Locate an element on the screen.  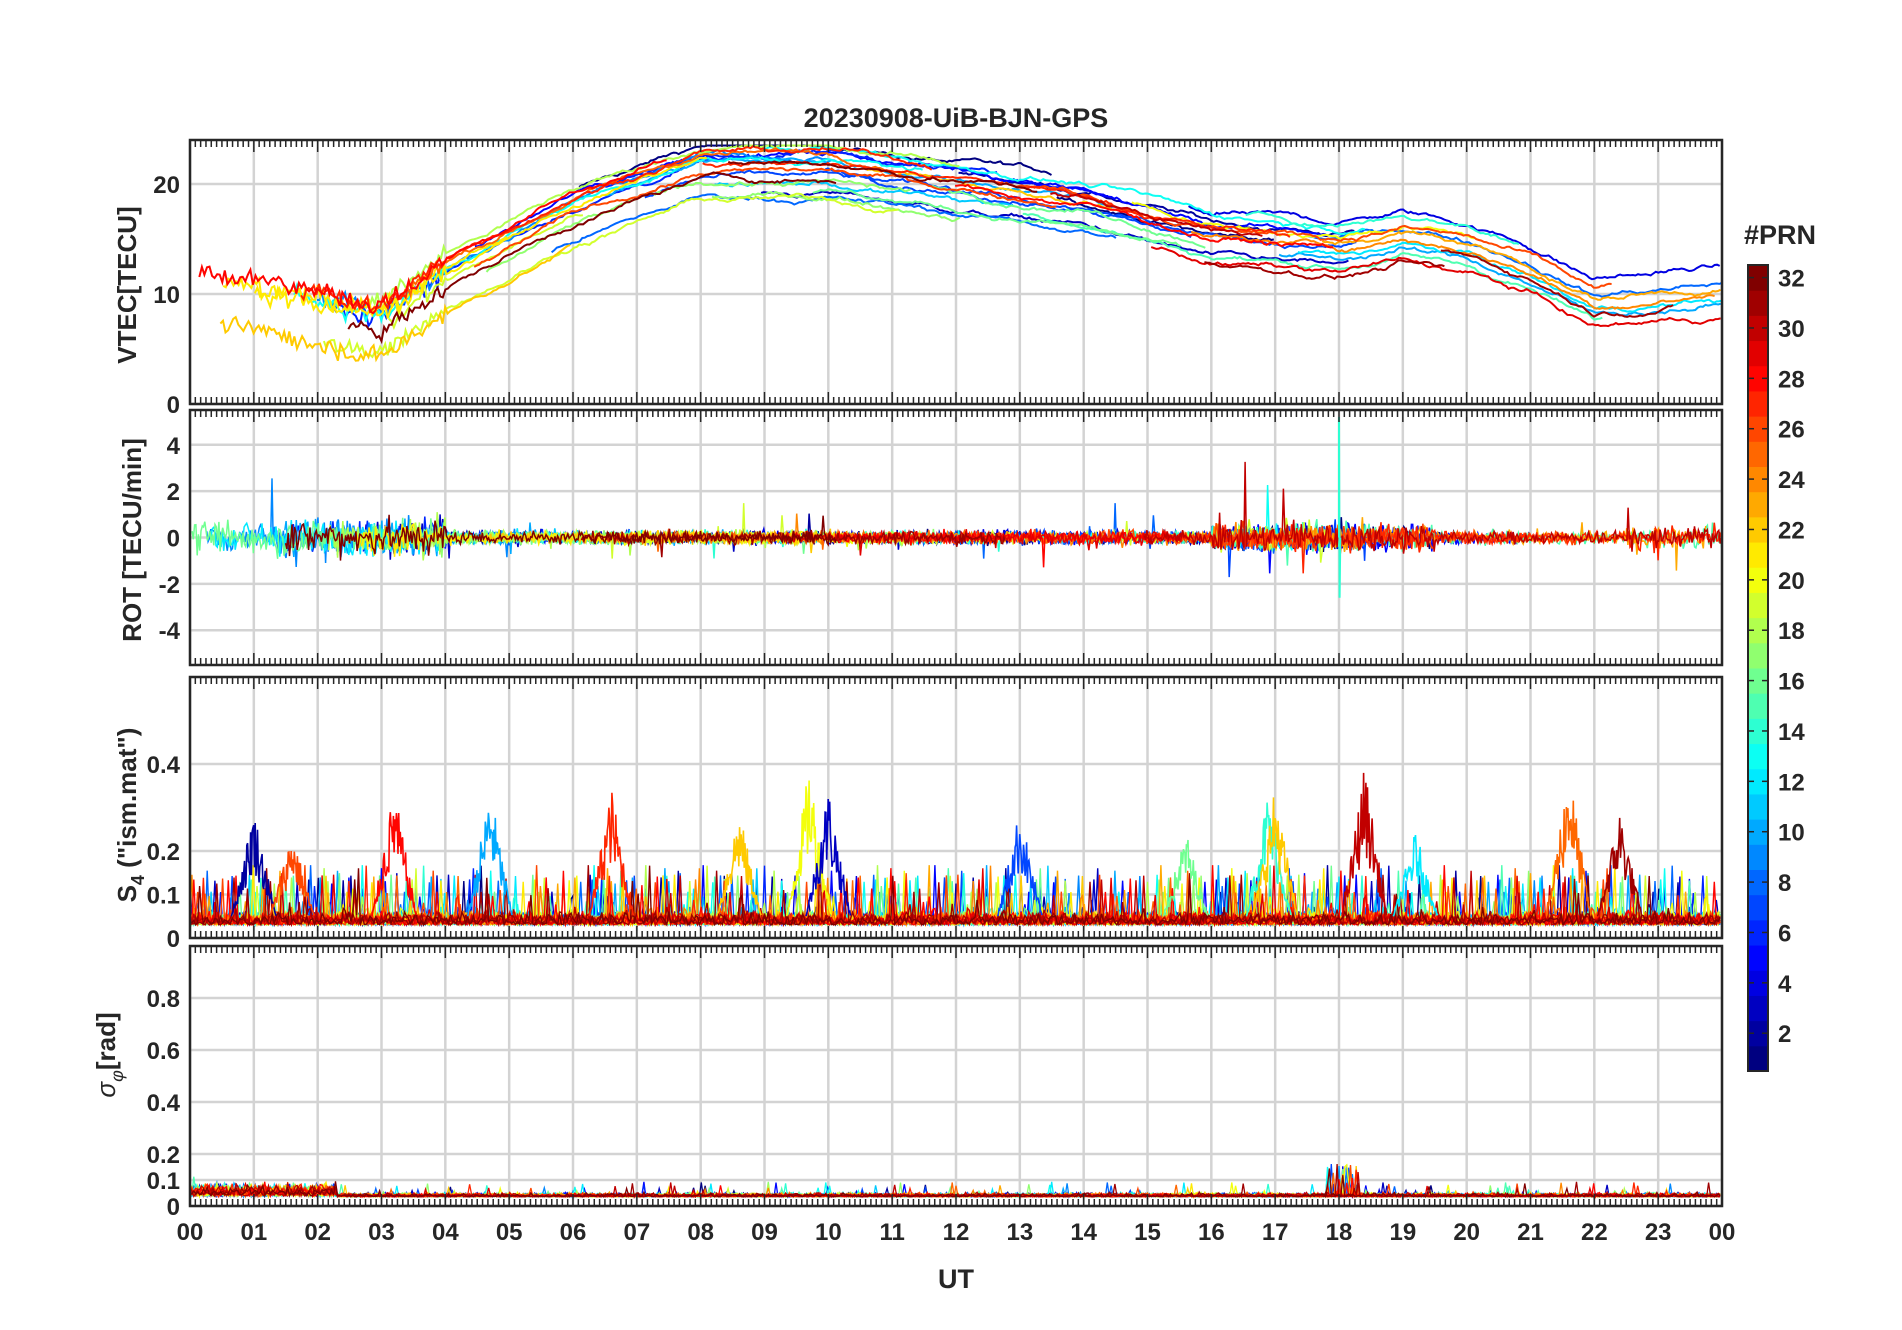
x-tick-label: 10 is located at coordinates (828, 1232).